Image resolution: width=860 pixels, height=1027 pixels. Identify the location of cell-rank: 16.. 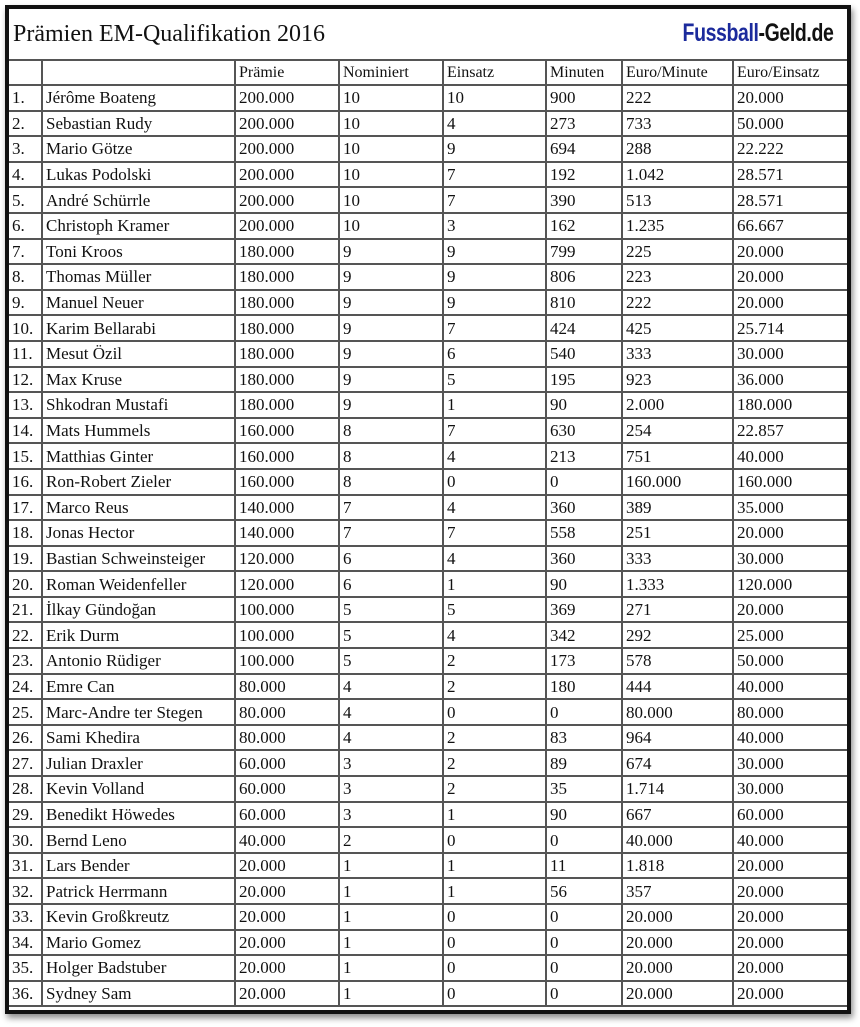
(26, 482).